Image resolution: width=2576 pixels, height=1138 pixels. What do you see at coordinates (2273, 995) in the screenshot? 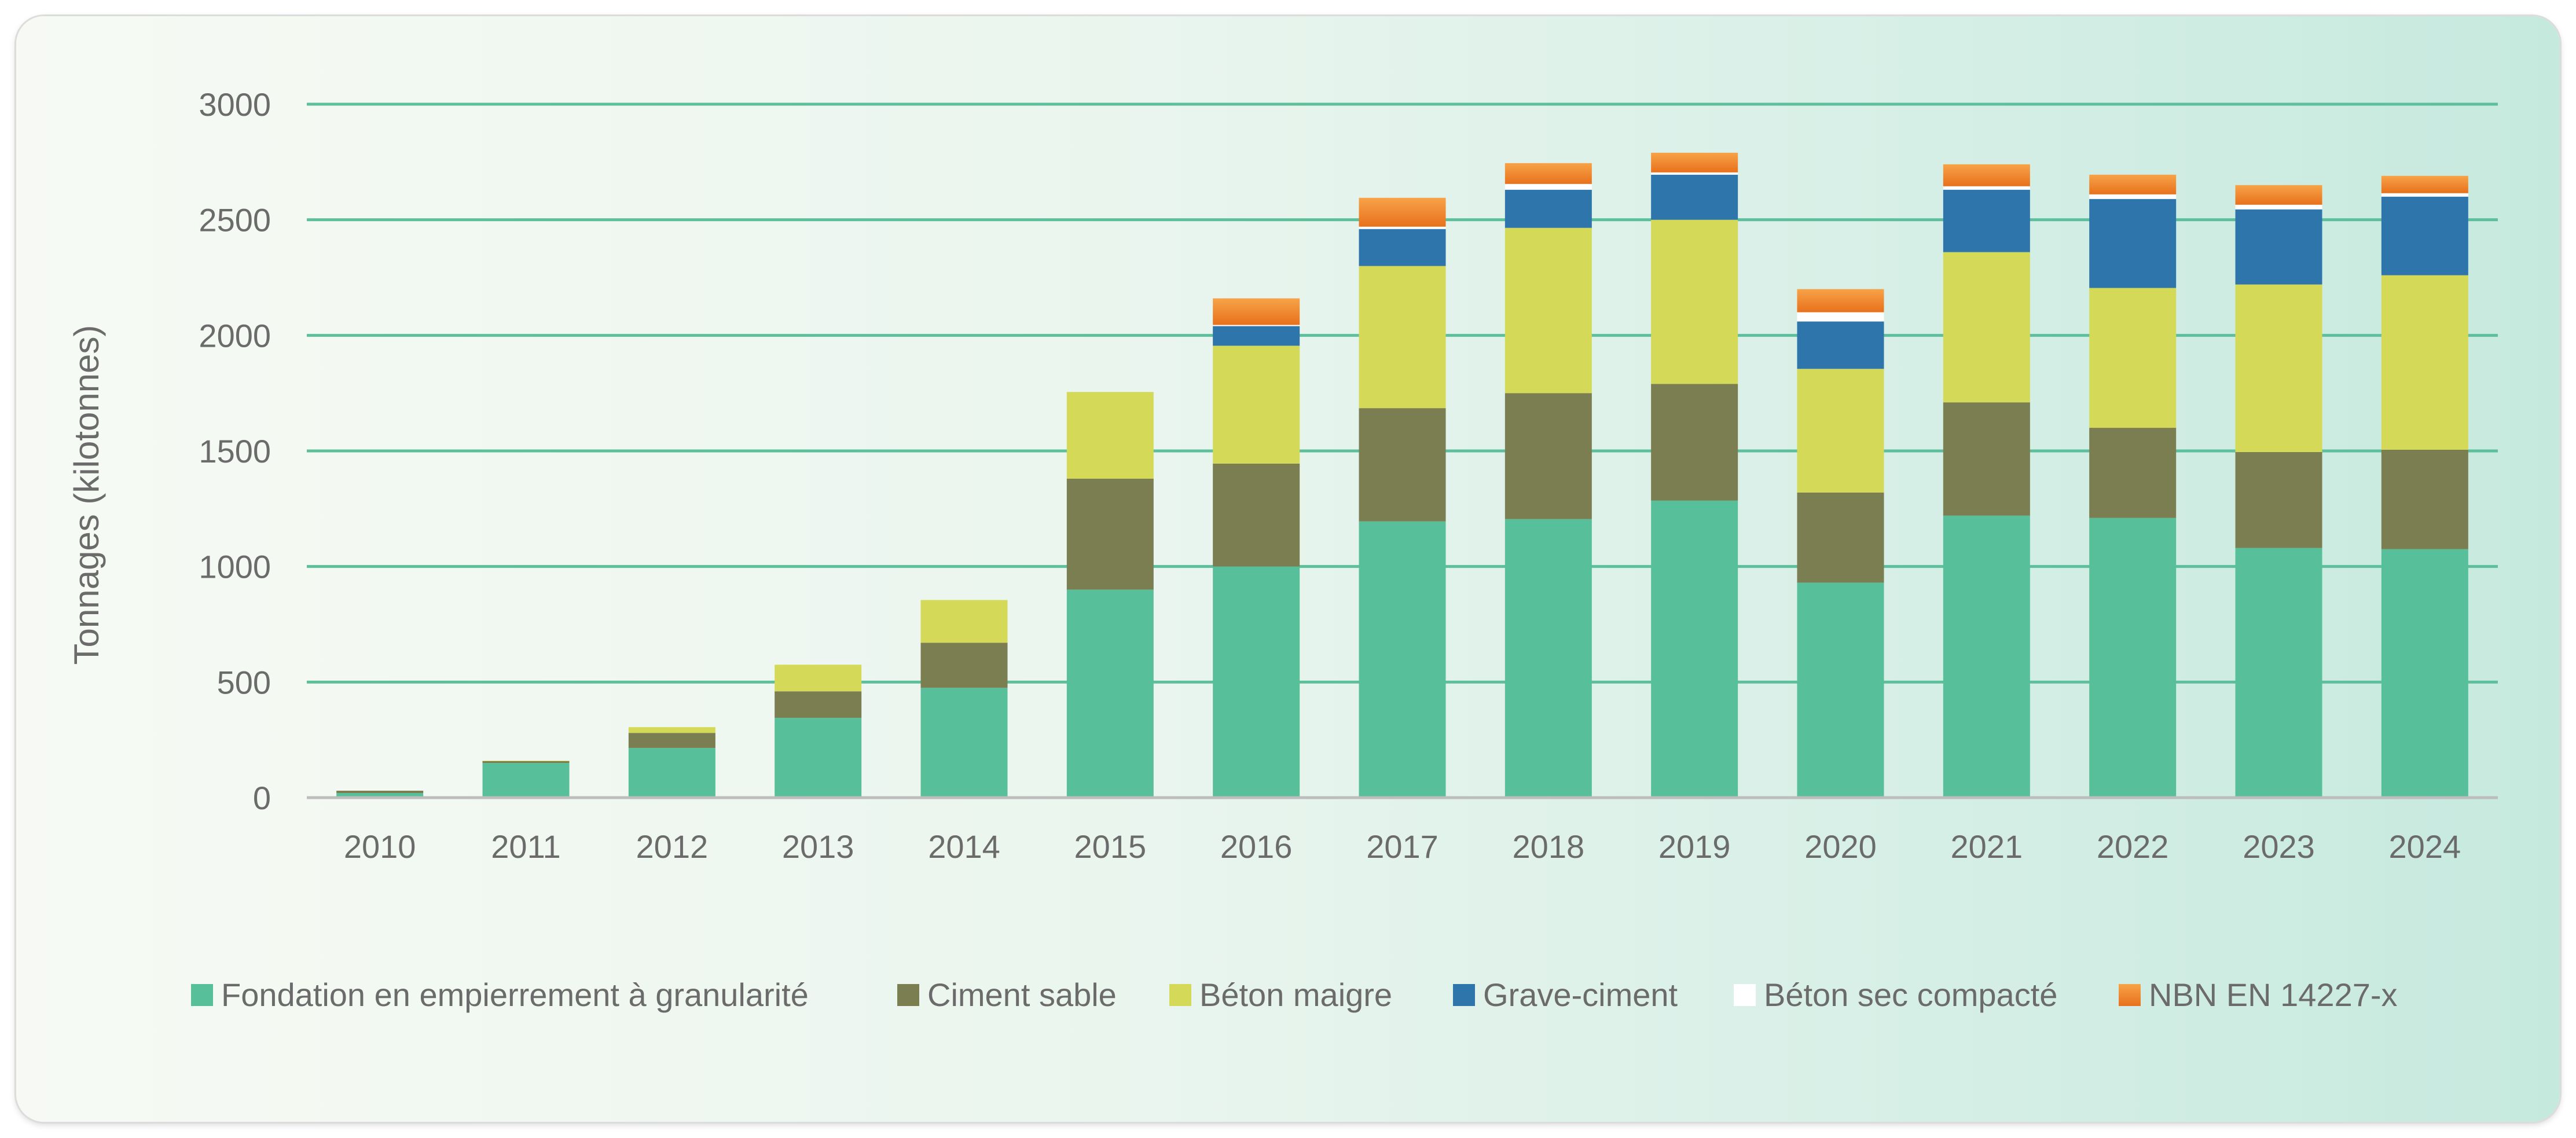
I see `legend-label: NBN EN 14227-x` at bounding box center [2273, 995].